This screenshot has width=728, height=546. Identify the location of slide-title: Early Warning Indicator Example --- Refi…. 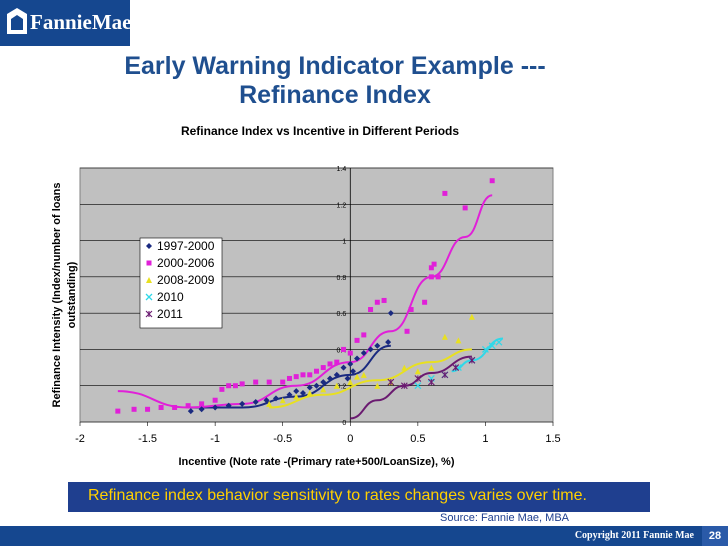
(335, 81).